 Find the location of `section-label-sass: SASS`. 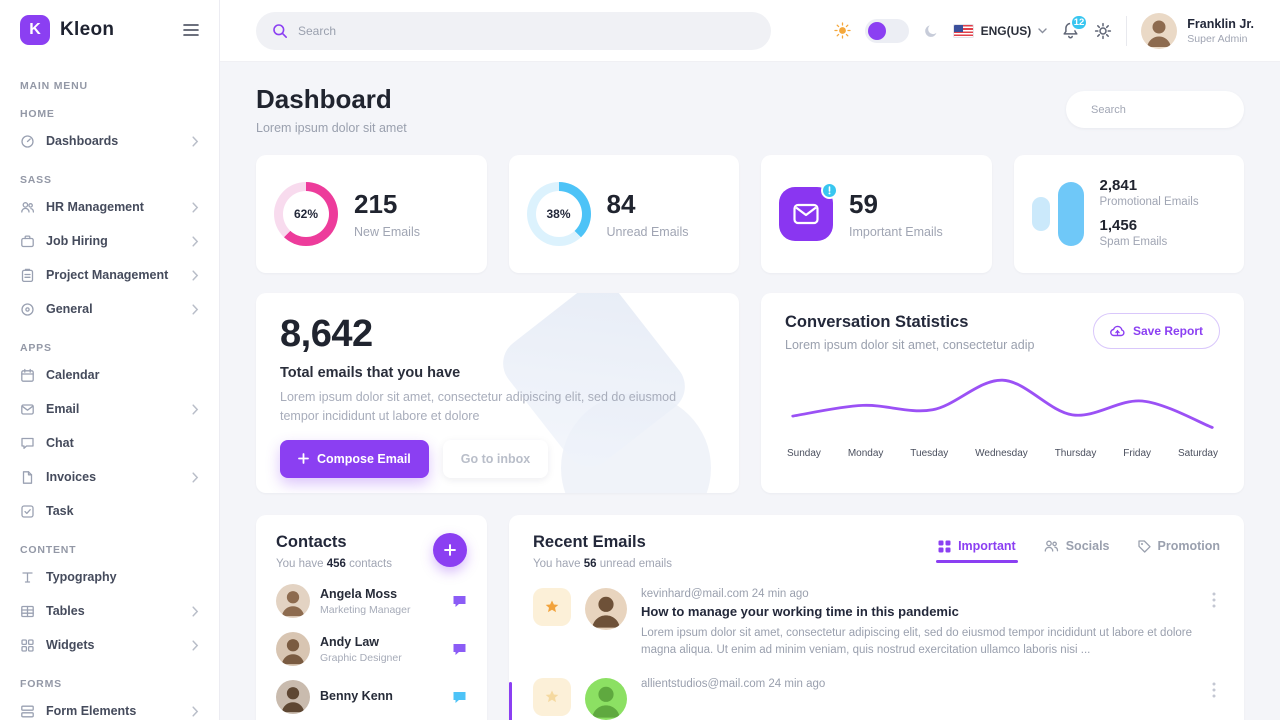

section-label-sass: SASS is located at coordinates (36, 180).